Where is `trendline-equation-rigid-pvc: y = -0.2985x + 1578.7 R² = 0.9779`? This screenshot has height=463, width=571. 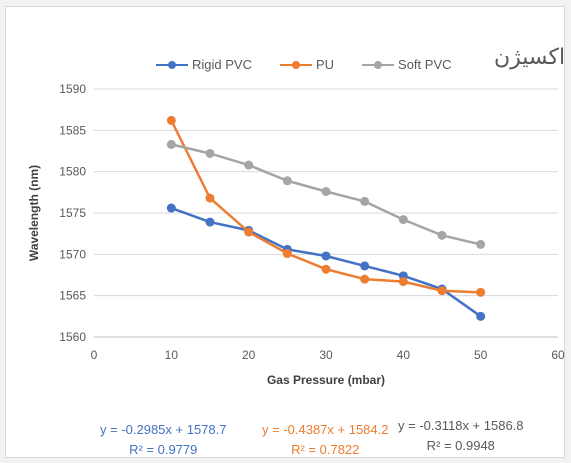
trendline-equation-rigid-pvc: y = -0.2985x + 1578.7 R² = 0.9779 is located at coordinates (163, 440).